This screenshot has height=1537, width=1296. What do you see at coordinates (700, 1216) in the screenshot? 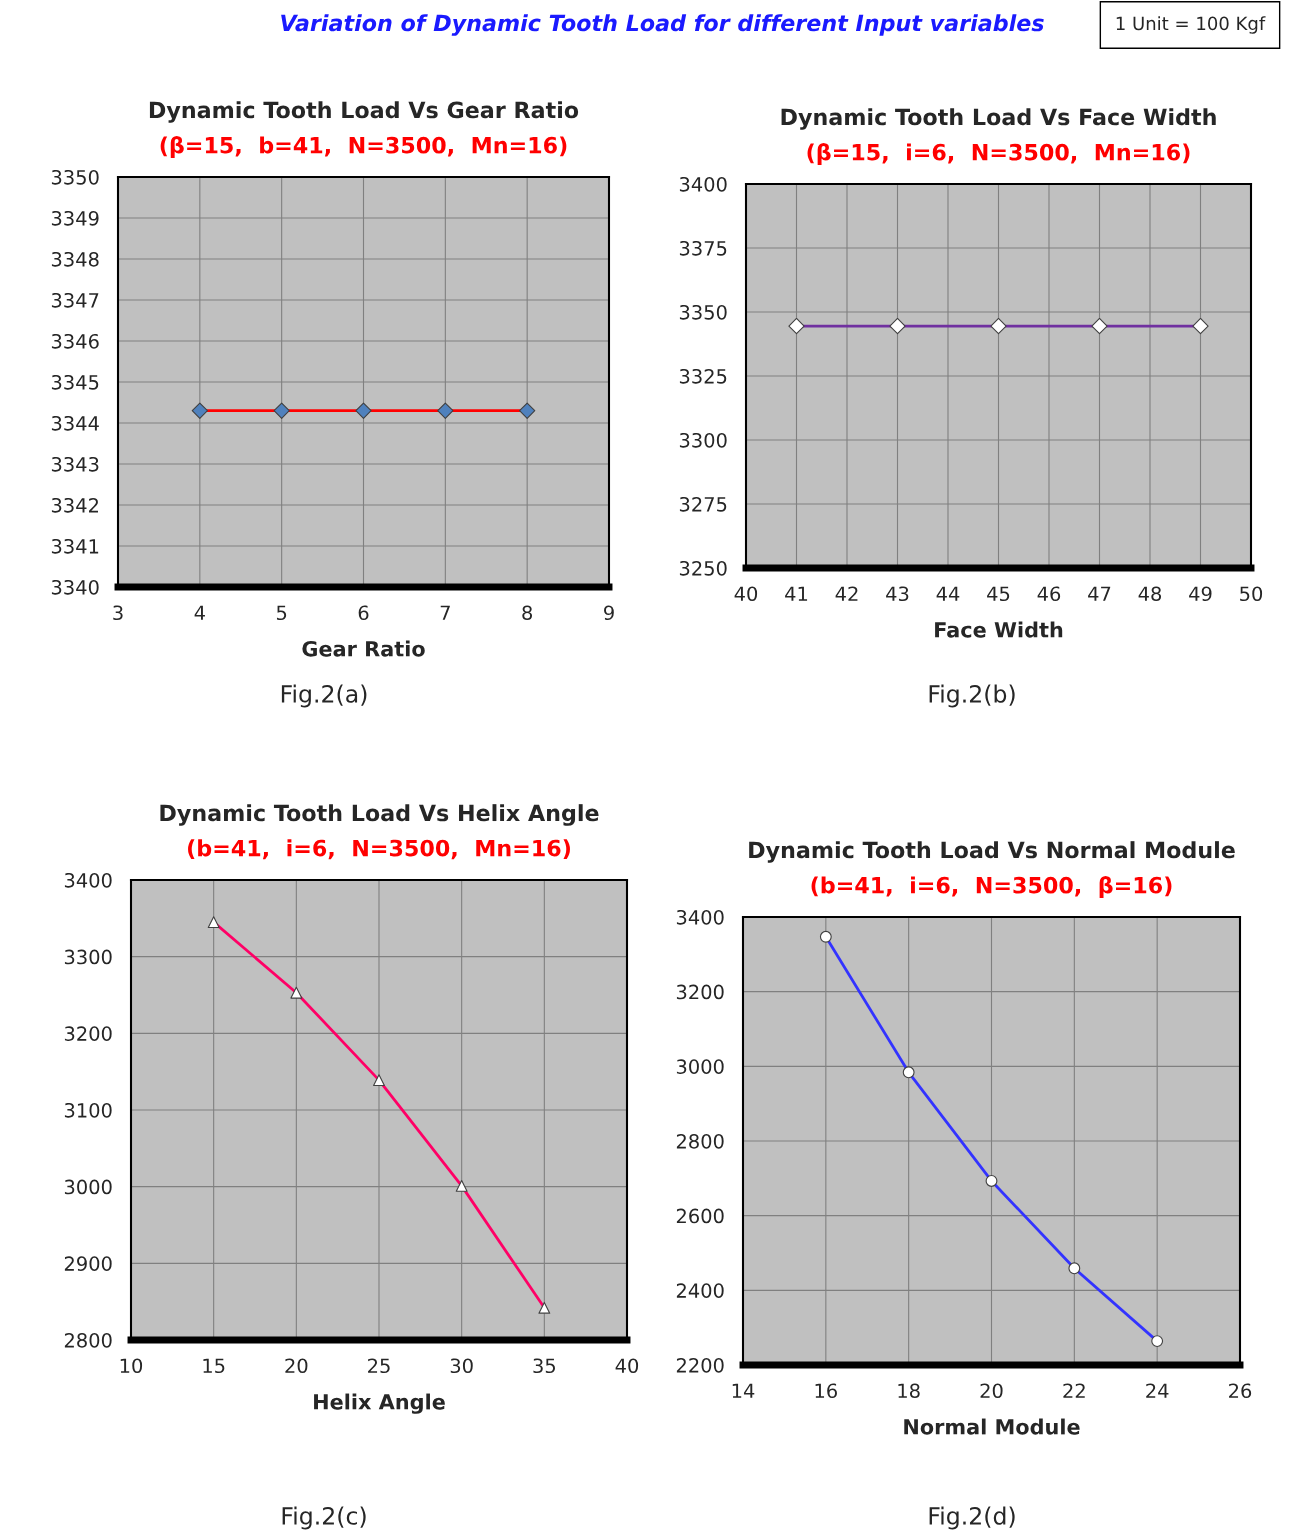
I see `y-tick-label: 2600` at bounding box center [700, 1216].